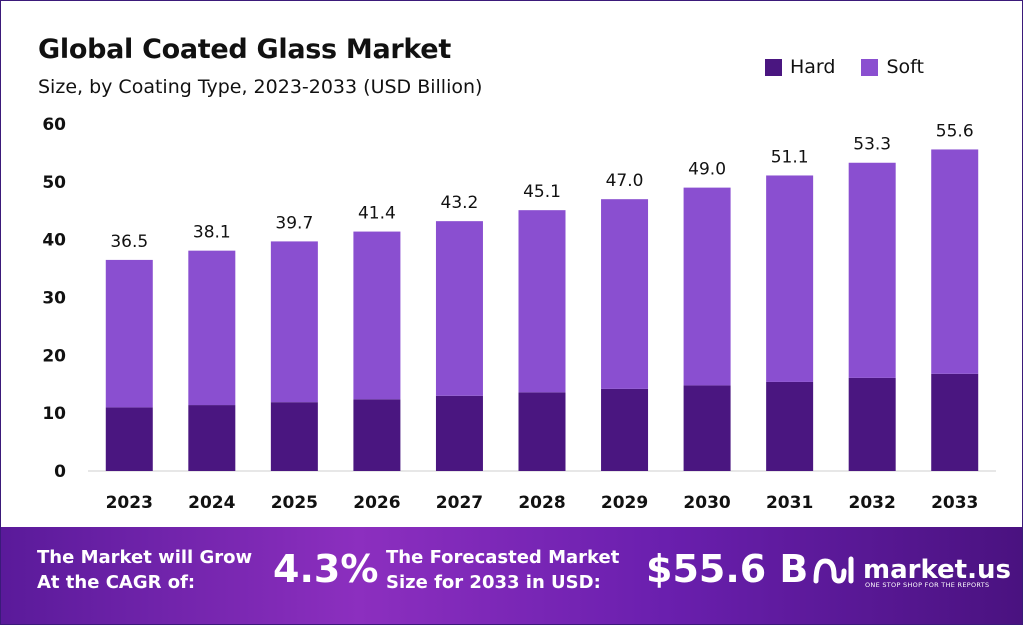  What do you see at coordinates (60, 472) in the screenshot?
I see `y-tick-label: 0` at bounding box center [60, 472].